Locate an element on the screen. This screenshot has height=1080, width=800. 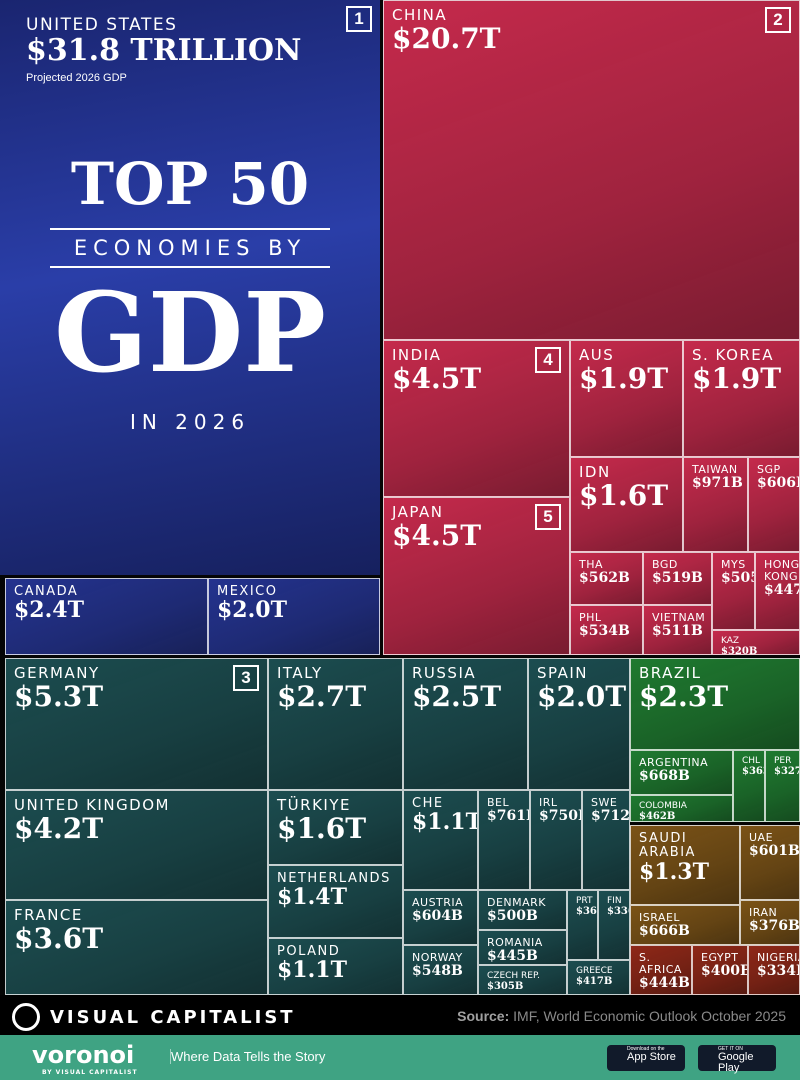
treemap-cell-israel: ISRAEL $666B is located at coordinates (685, 925).